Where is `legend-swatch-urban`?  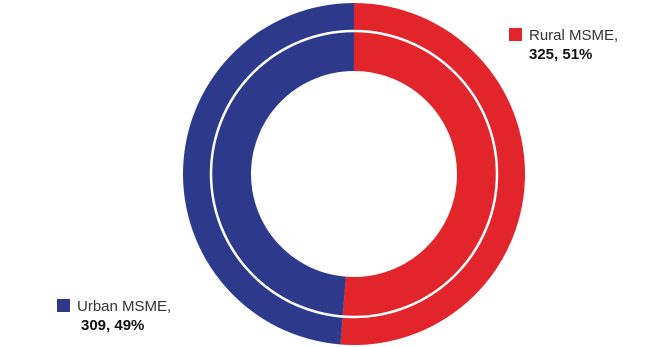
legend-swatch-urban is located at coordinates (63, 305).